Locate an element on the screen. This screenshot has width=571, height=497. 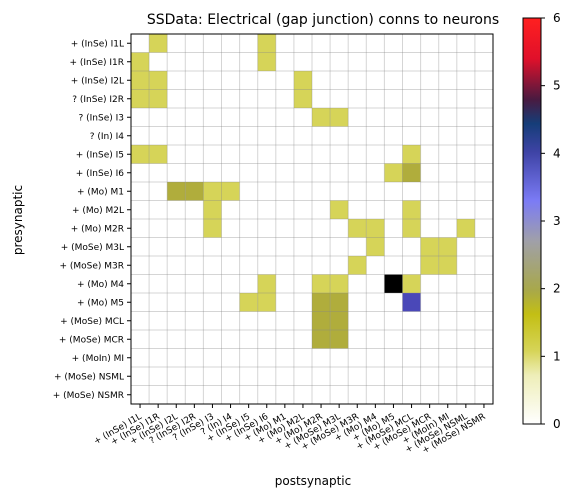
y-tick-label: + (MoSe) MCL is located at coordinates (92, 322).